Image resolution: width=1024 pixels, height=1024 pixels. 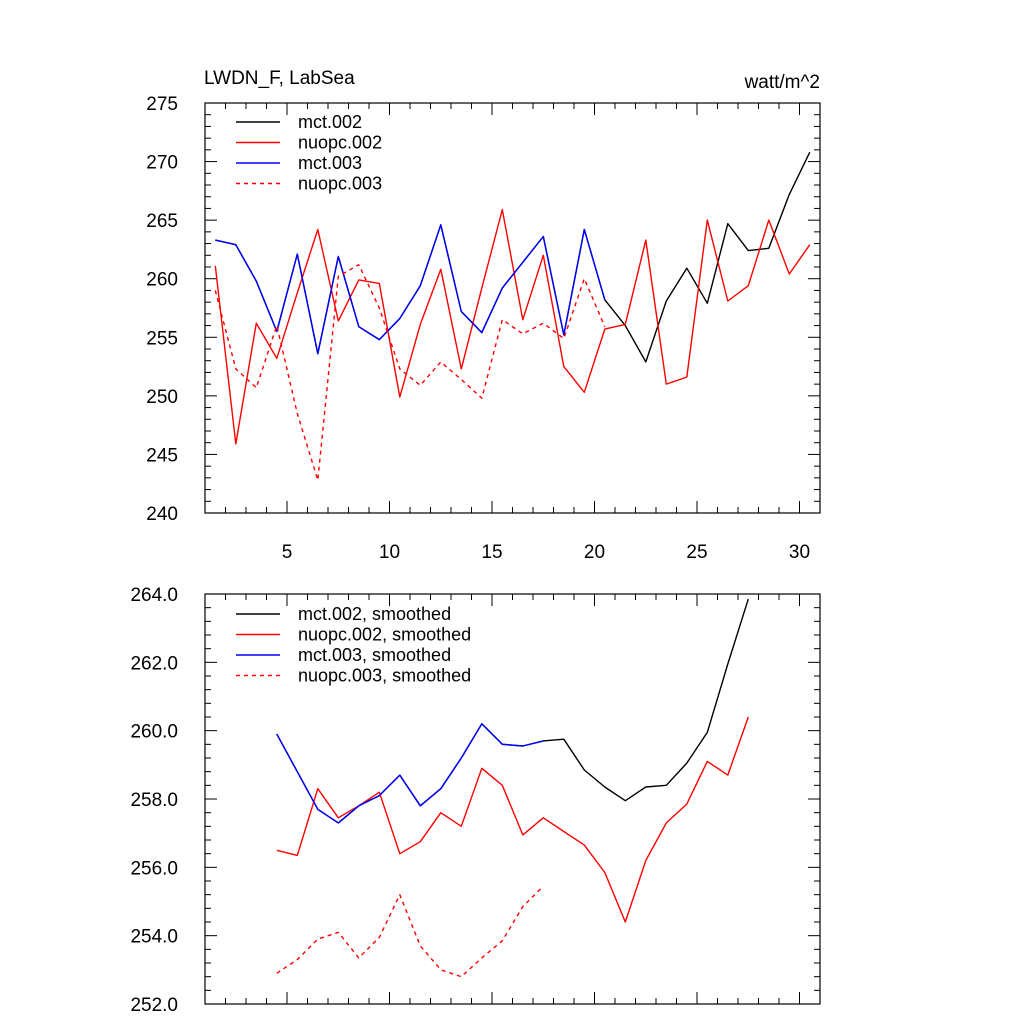 I want to click on legend-label: nuopc.002, so click(x=340, y=143).